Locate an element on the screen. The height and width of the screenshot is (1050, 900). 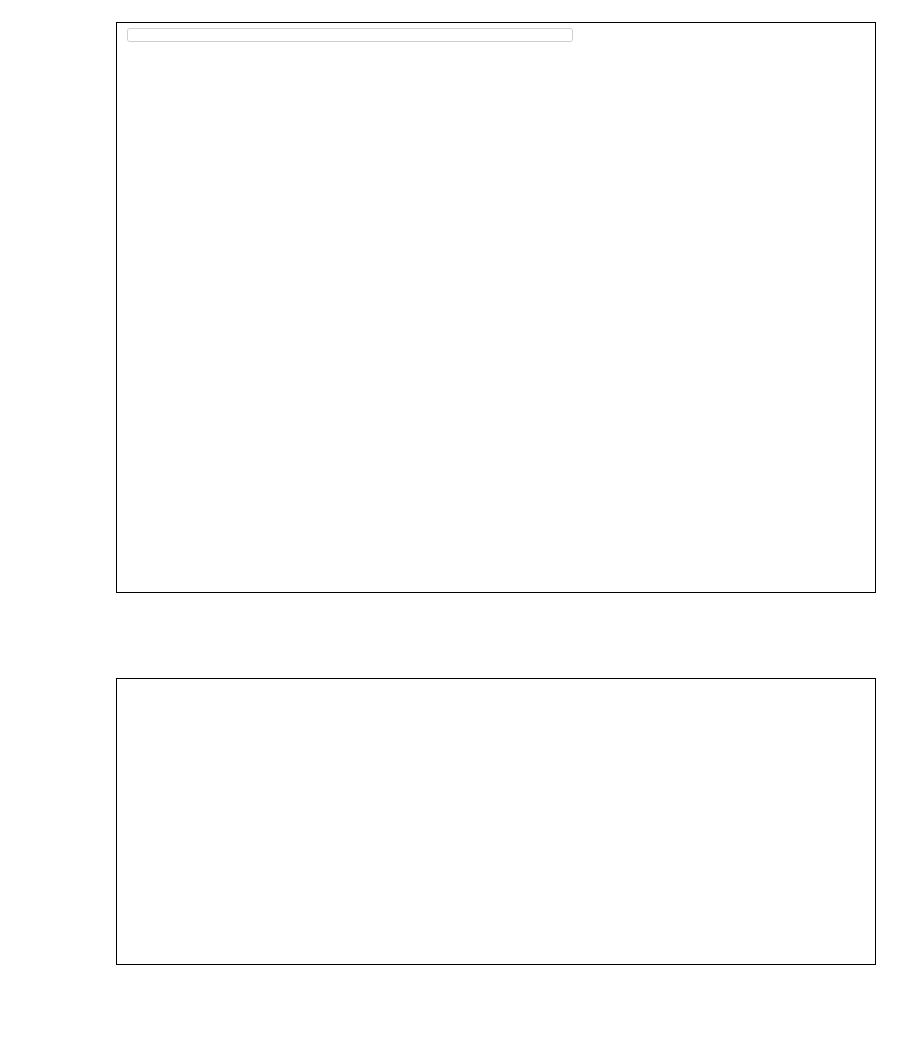
legend is located at coordinates (350, 35).